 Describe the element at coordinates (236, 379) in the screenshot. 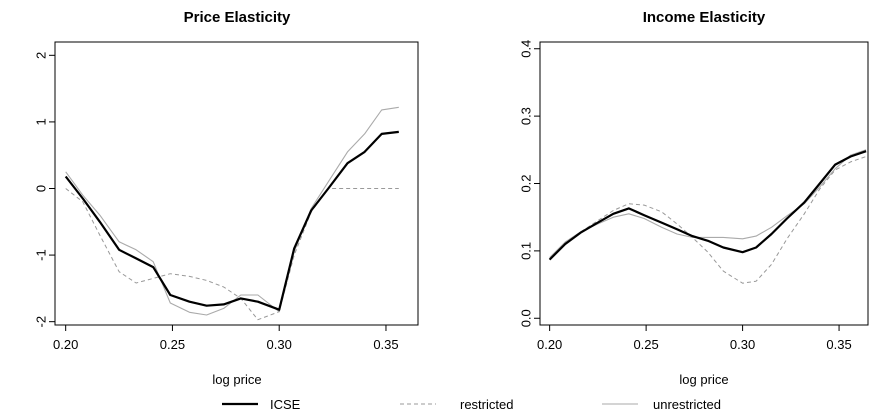

I see `price-elasticity-x-axis-label: log price` at that location.